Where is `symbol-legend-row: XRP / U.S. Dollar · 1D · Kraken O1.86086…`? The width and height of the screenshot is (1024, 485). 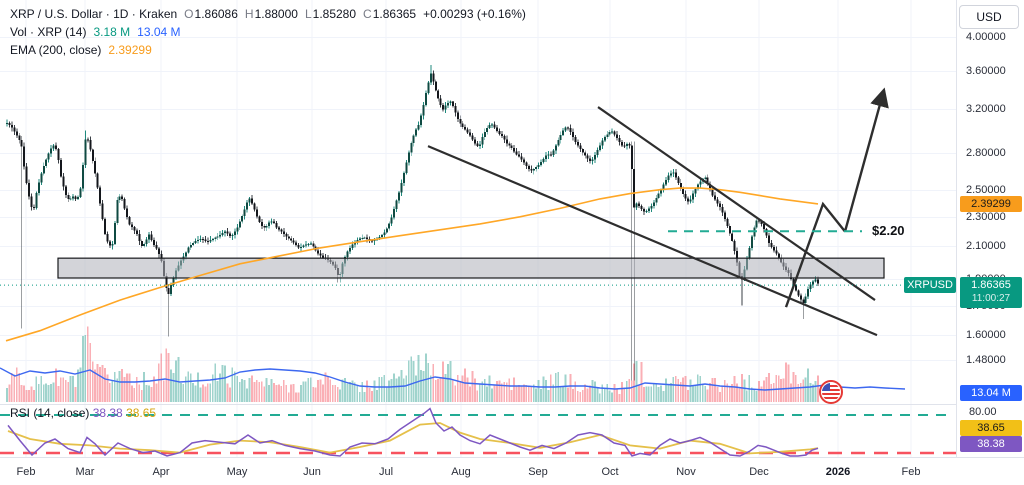 symbol-legend-row: XRP / U.S. Dollar · 1D · Kraken O1.86086… is located at coordinates (268, 14).